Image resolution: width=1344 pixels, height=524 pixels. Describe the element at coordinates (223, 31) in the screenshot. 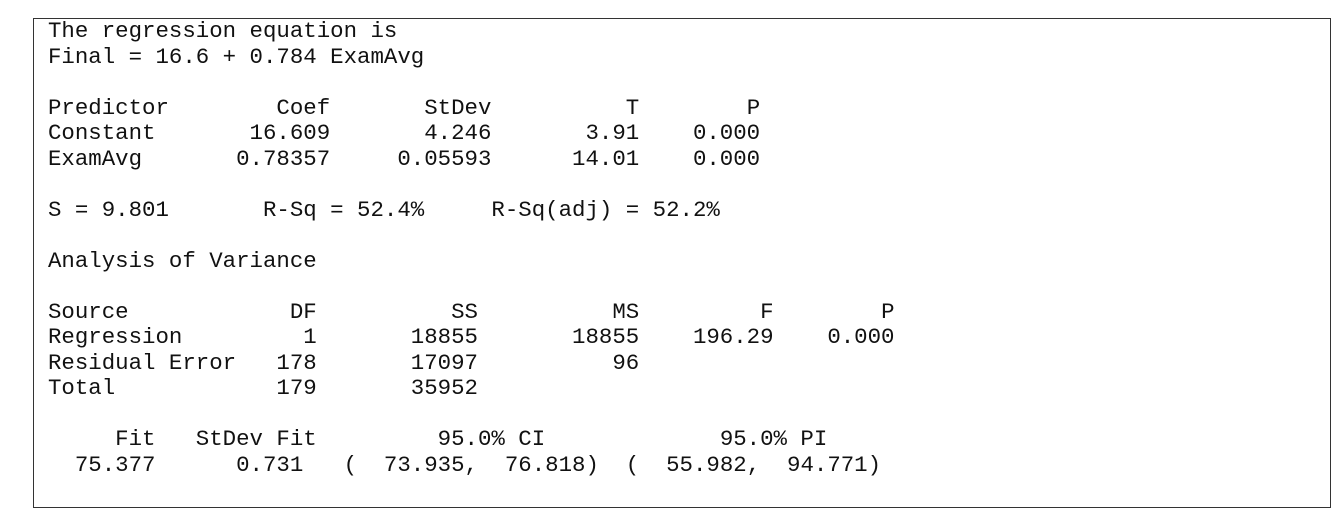

I see `output-text: The regression equation is` at that location.